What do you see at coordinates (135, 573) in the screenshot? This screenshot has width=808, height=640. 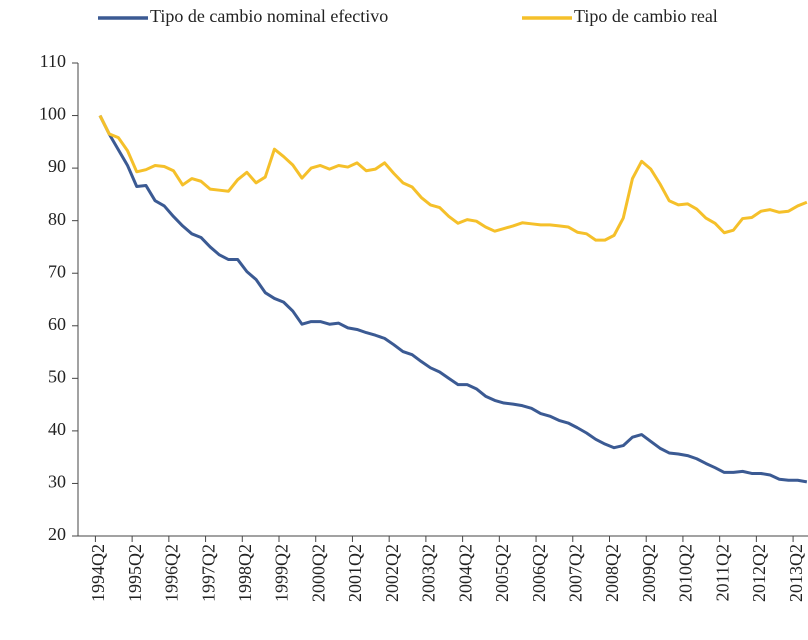 I see `x-tick-label: 1995Q2` at bounding box center [135, 573].